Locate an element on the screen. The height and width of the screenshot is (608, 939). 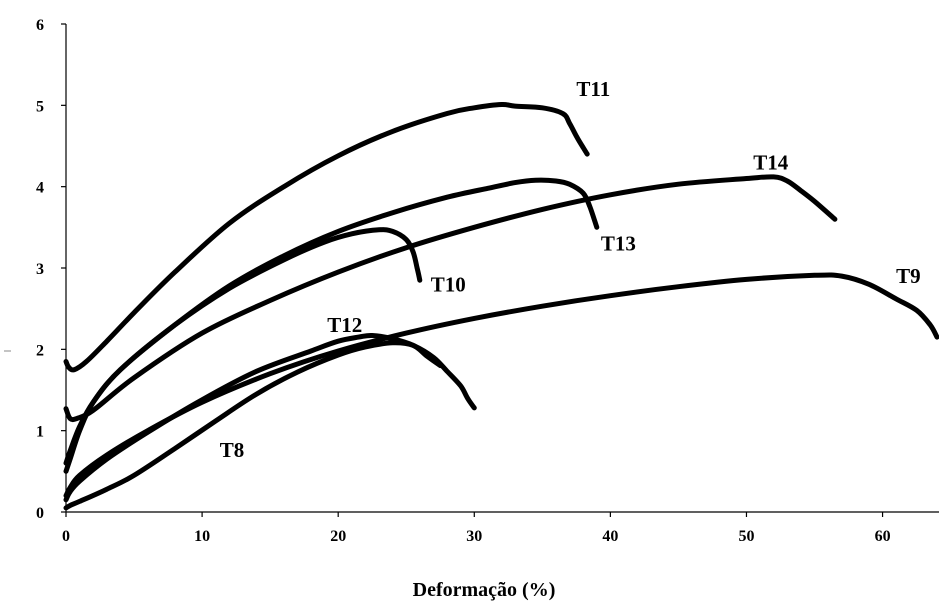
series-line-t12 is located at coordinates (270, 417).